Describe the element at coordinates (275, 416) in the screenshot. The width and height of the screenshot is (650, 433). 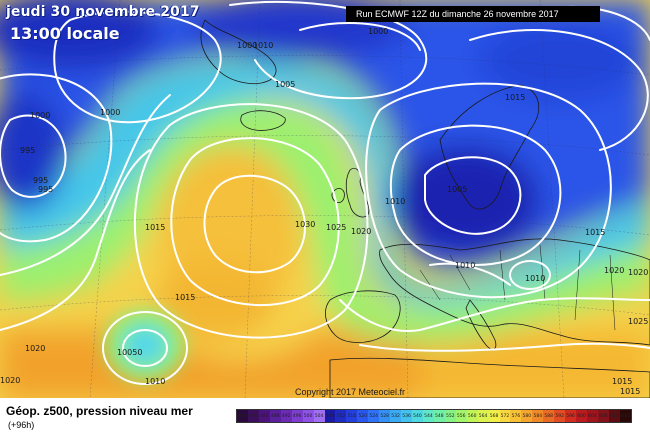
I see `scale-swatch: 488` at that location.